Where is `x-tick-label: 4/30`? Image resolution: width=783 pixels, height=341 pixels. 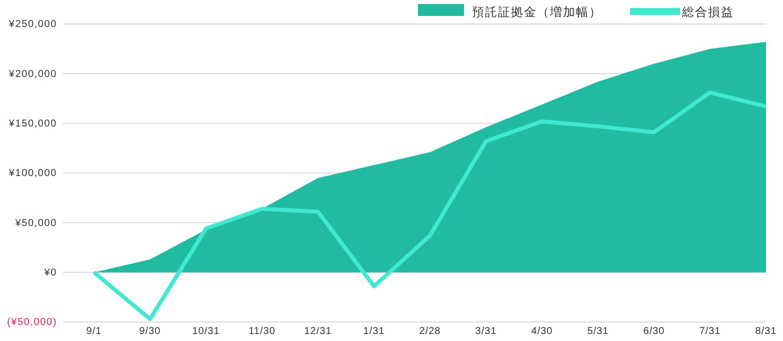 x-tick-label: 4/30 is located at coordinates (542, 332).